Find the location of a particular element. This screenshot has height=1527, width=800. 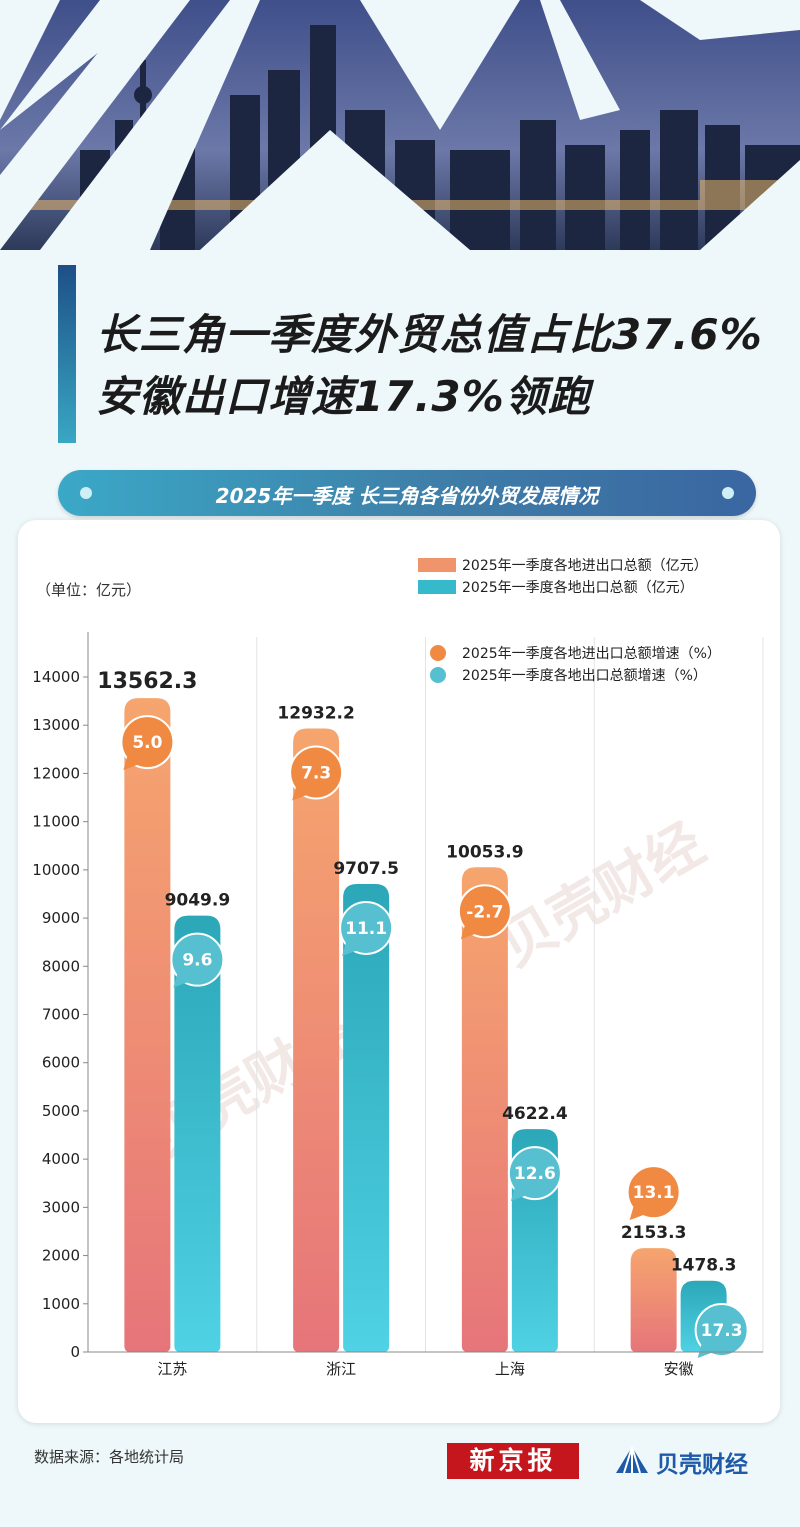

growth-value-label: 13.1 is located at coordinates (654, 1193).